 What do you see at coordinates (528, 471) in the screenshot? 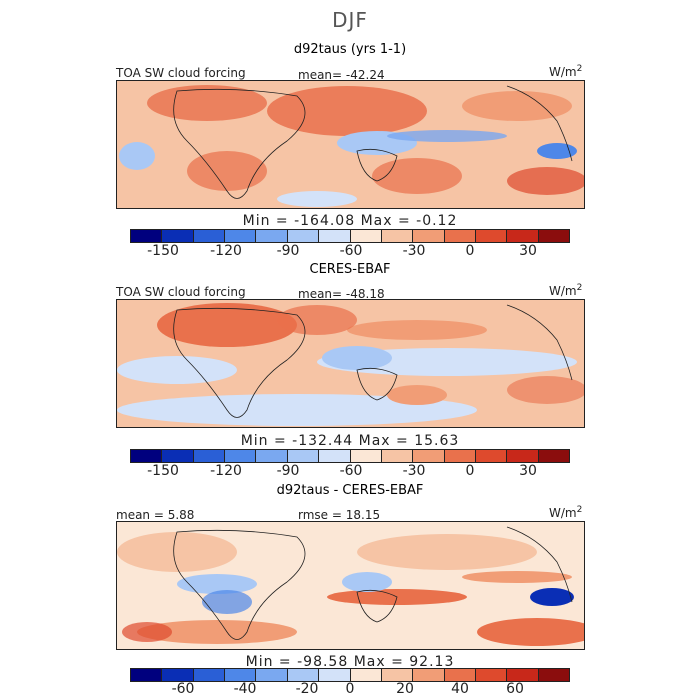
I see `panel-2-tick: 30` at bounding box center [528, 471].